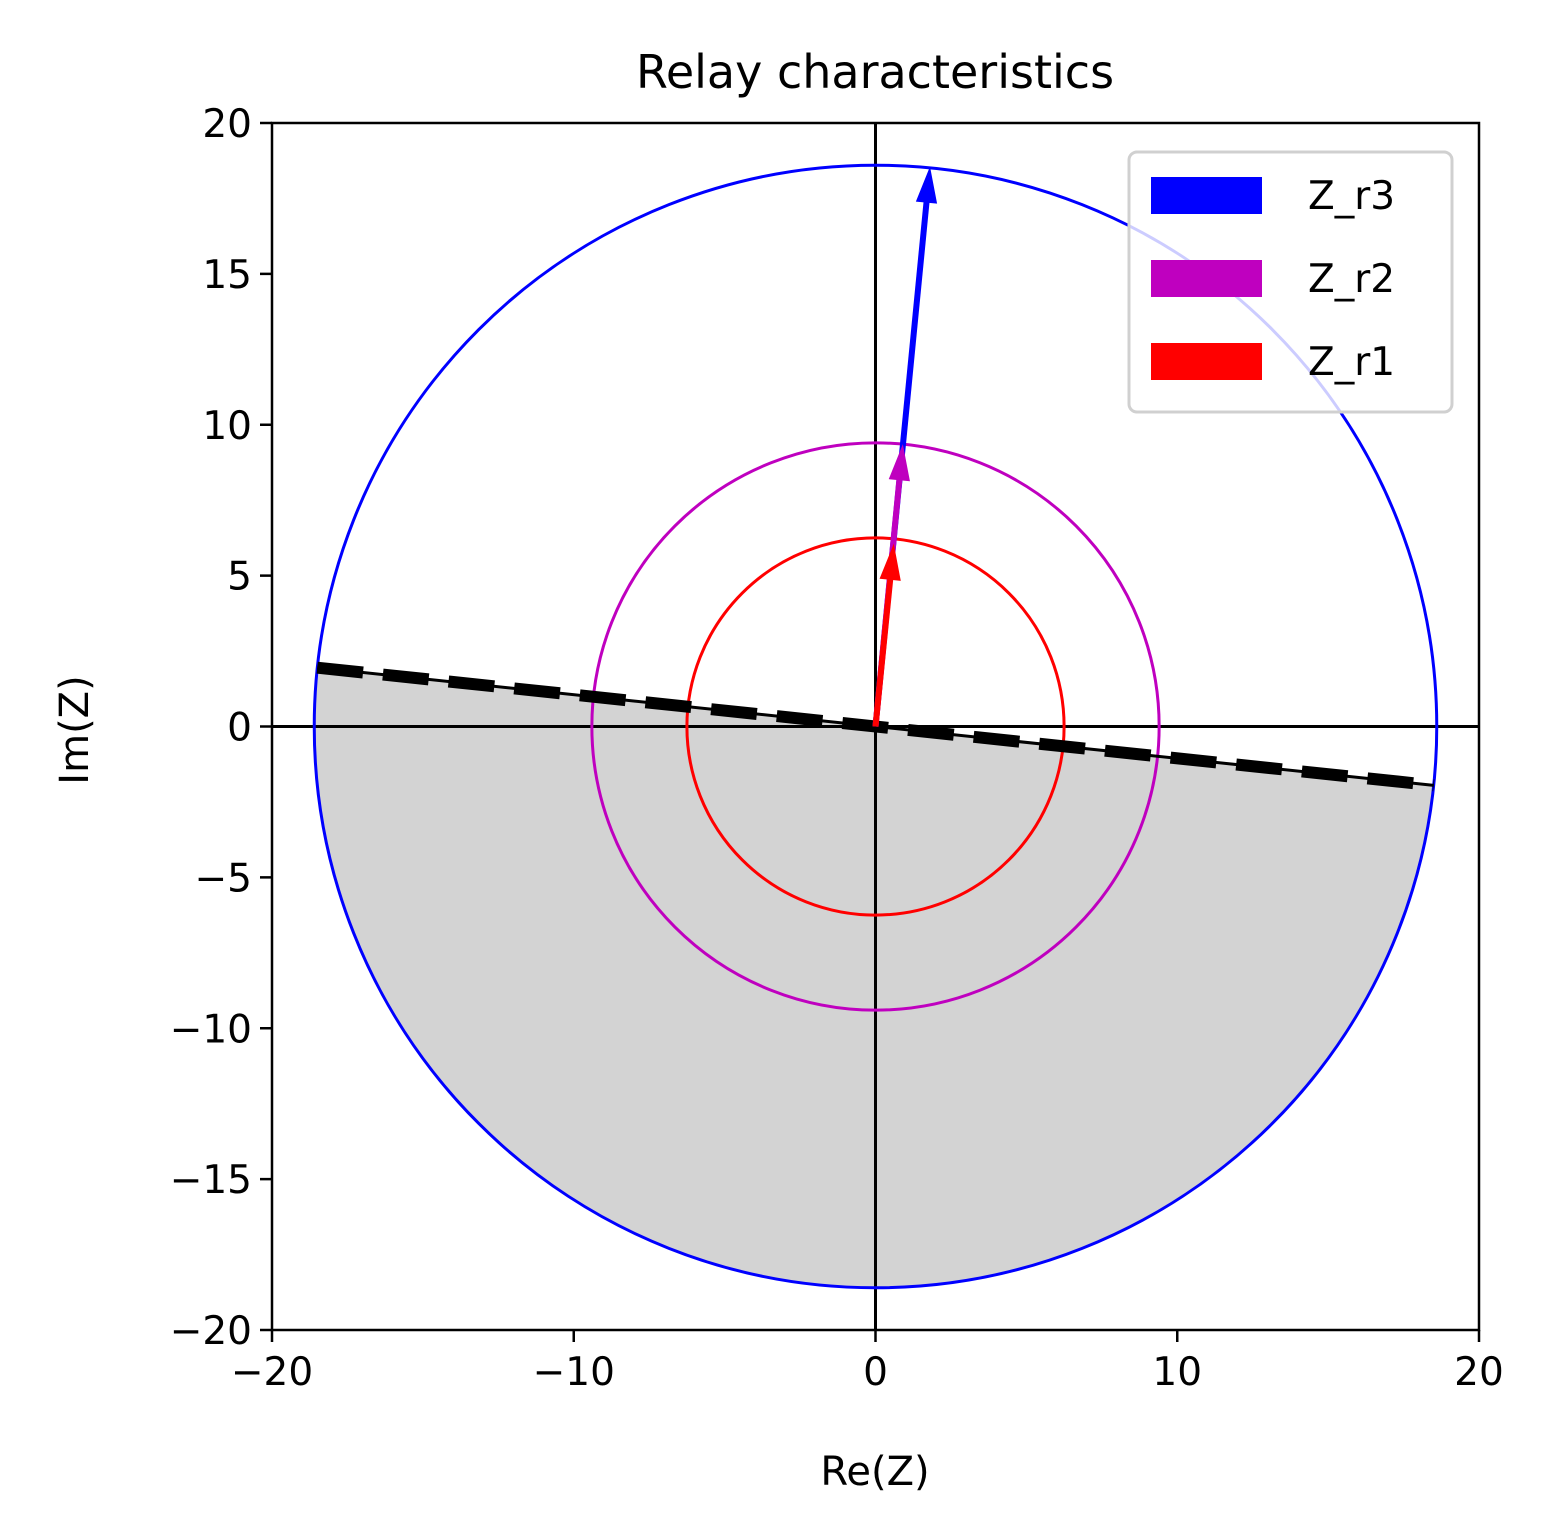 The width and height of the screenshot is (1555, 1540). Describe the element at coordinates (1177, 1372) in the screenshot. I see `x-tick-label: 10` at that location.